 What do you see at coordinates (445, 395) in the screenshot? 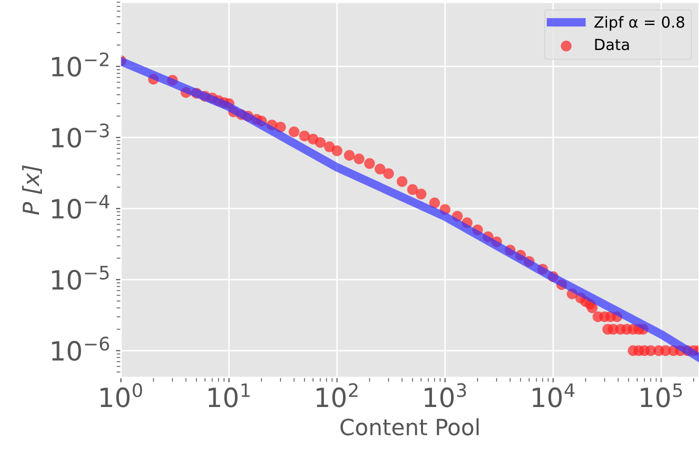
I see `x-tick-label: 10$^{3}$` at bounding box center [445, 395].